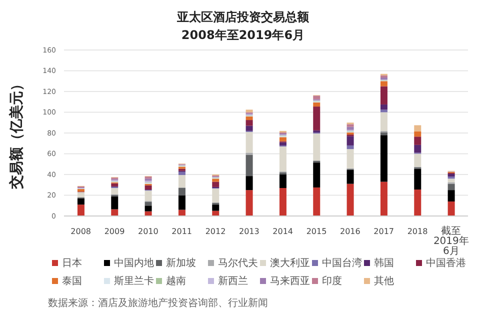  I want to click on x-tick-label: 2017, so click(384, 231).